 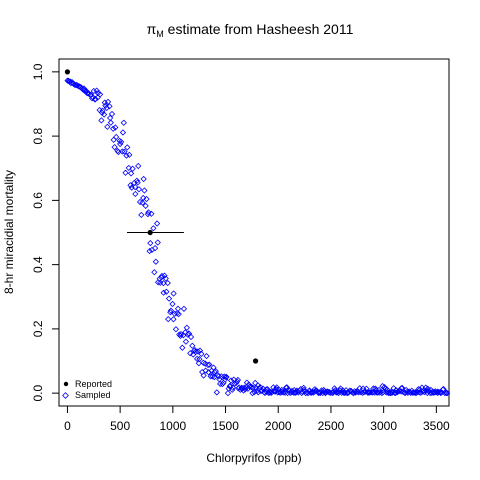 What do you see at coordinates (120, 426) in the screenshot?
I see `x-tick-label: 500` at bounding box center [120, 426].